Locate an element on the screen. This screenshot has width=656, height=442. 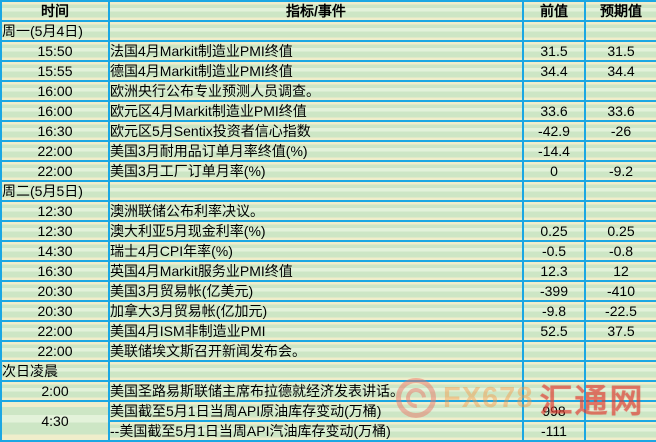
table-row: 22:00 美联储埃文斯召开新闻发布会。 is located at coordinates (328, 351).